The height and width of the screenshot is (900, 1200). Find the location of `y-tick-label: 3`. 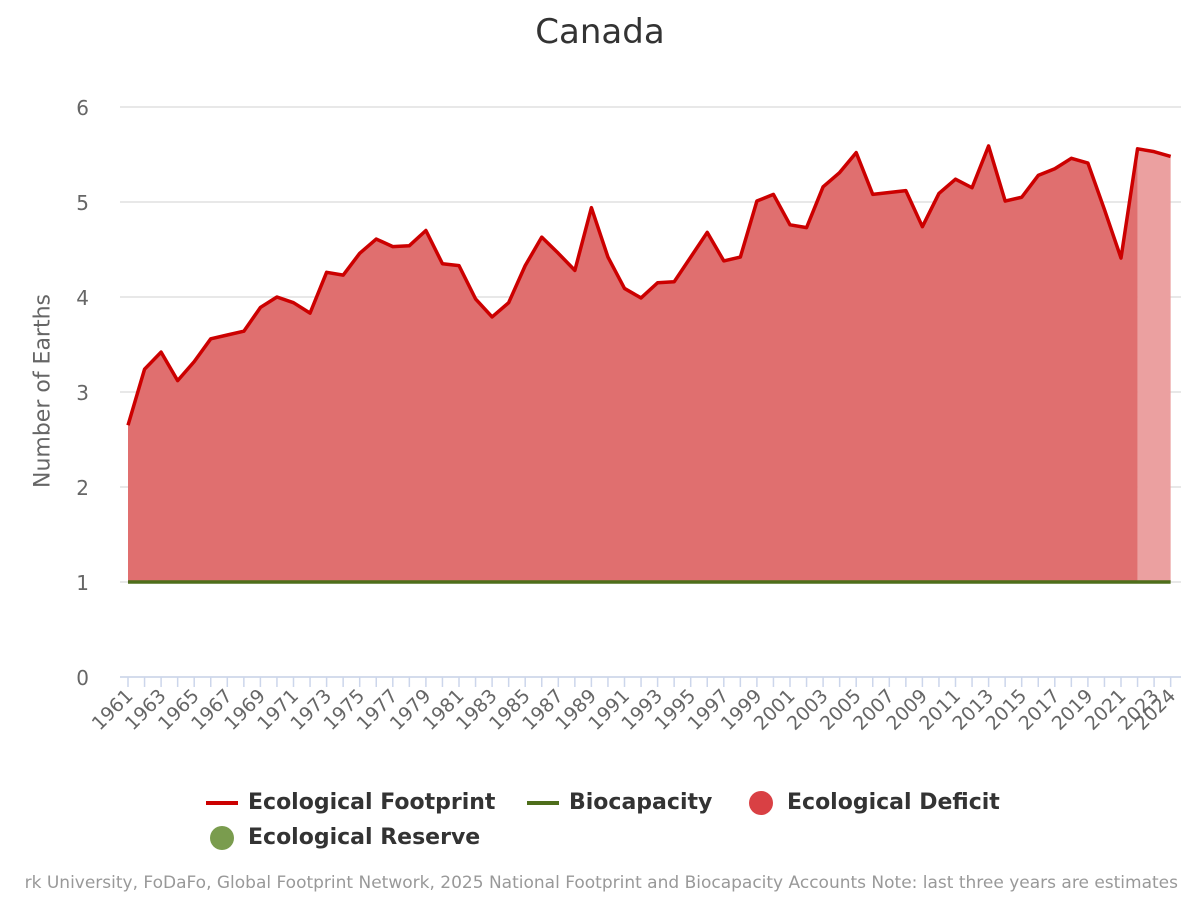

y-tick-label: 3 is located at coordinates (82, 393).